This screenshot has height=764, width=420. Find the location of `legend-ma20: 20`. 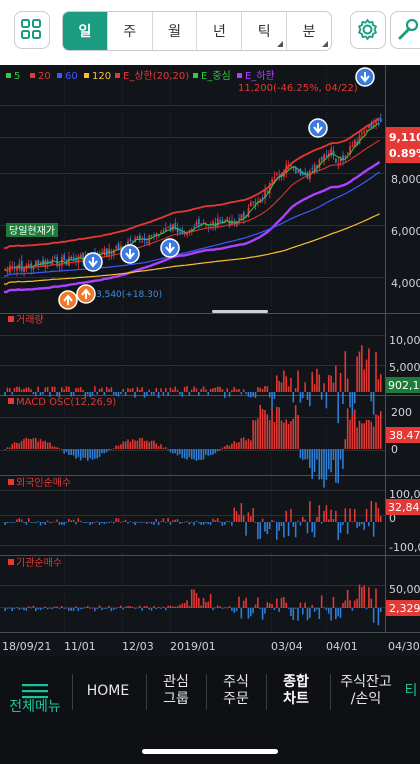

legend-ma20: 20 is located at coordinates (44, 76).